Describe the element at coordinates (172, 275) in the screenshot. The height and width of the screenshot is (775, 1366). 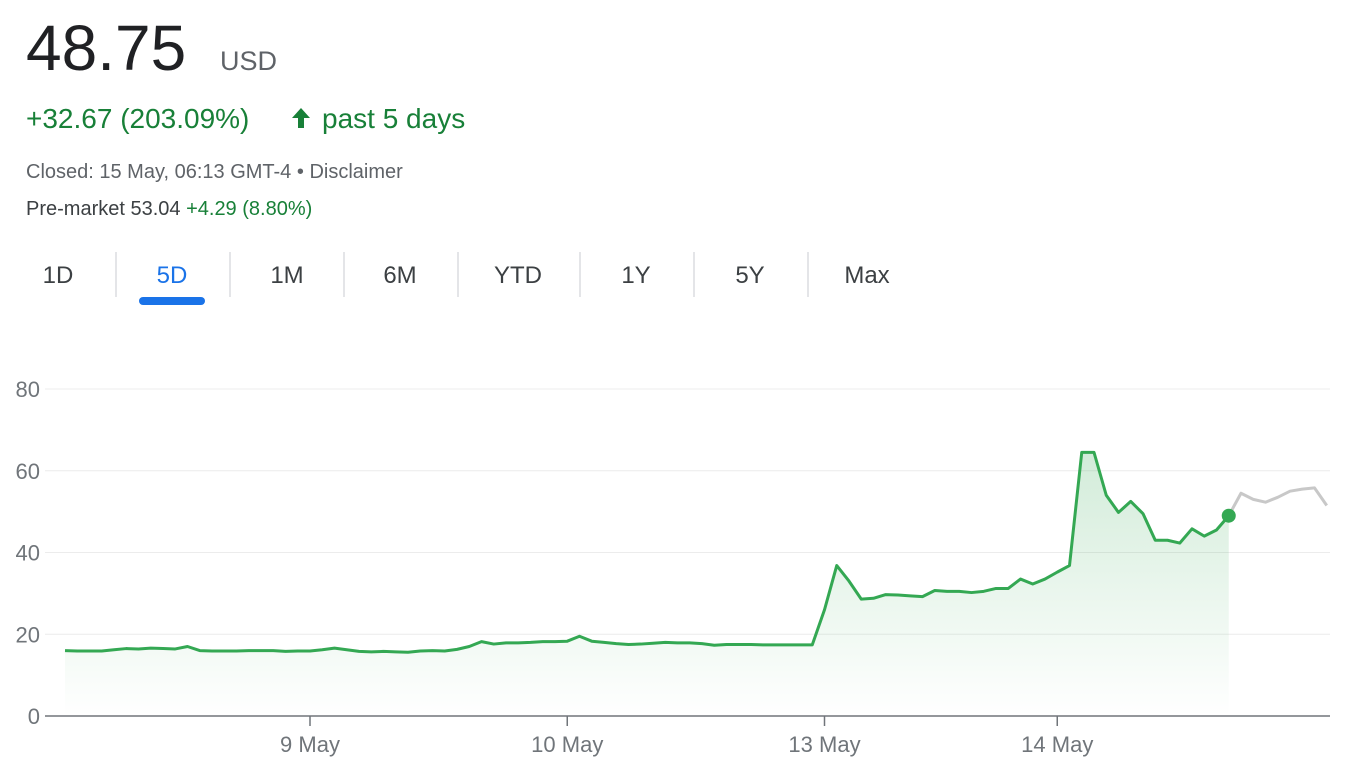
I see `tab: 5D` at that location.